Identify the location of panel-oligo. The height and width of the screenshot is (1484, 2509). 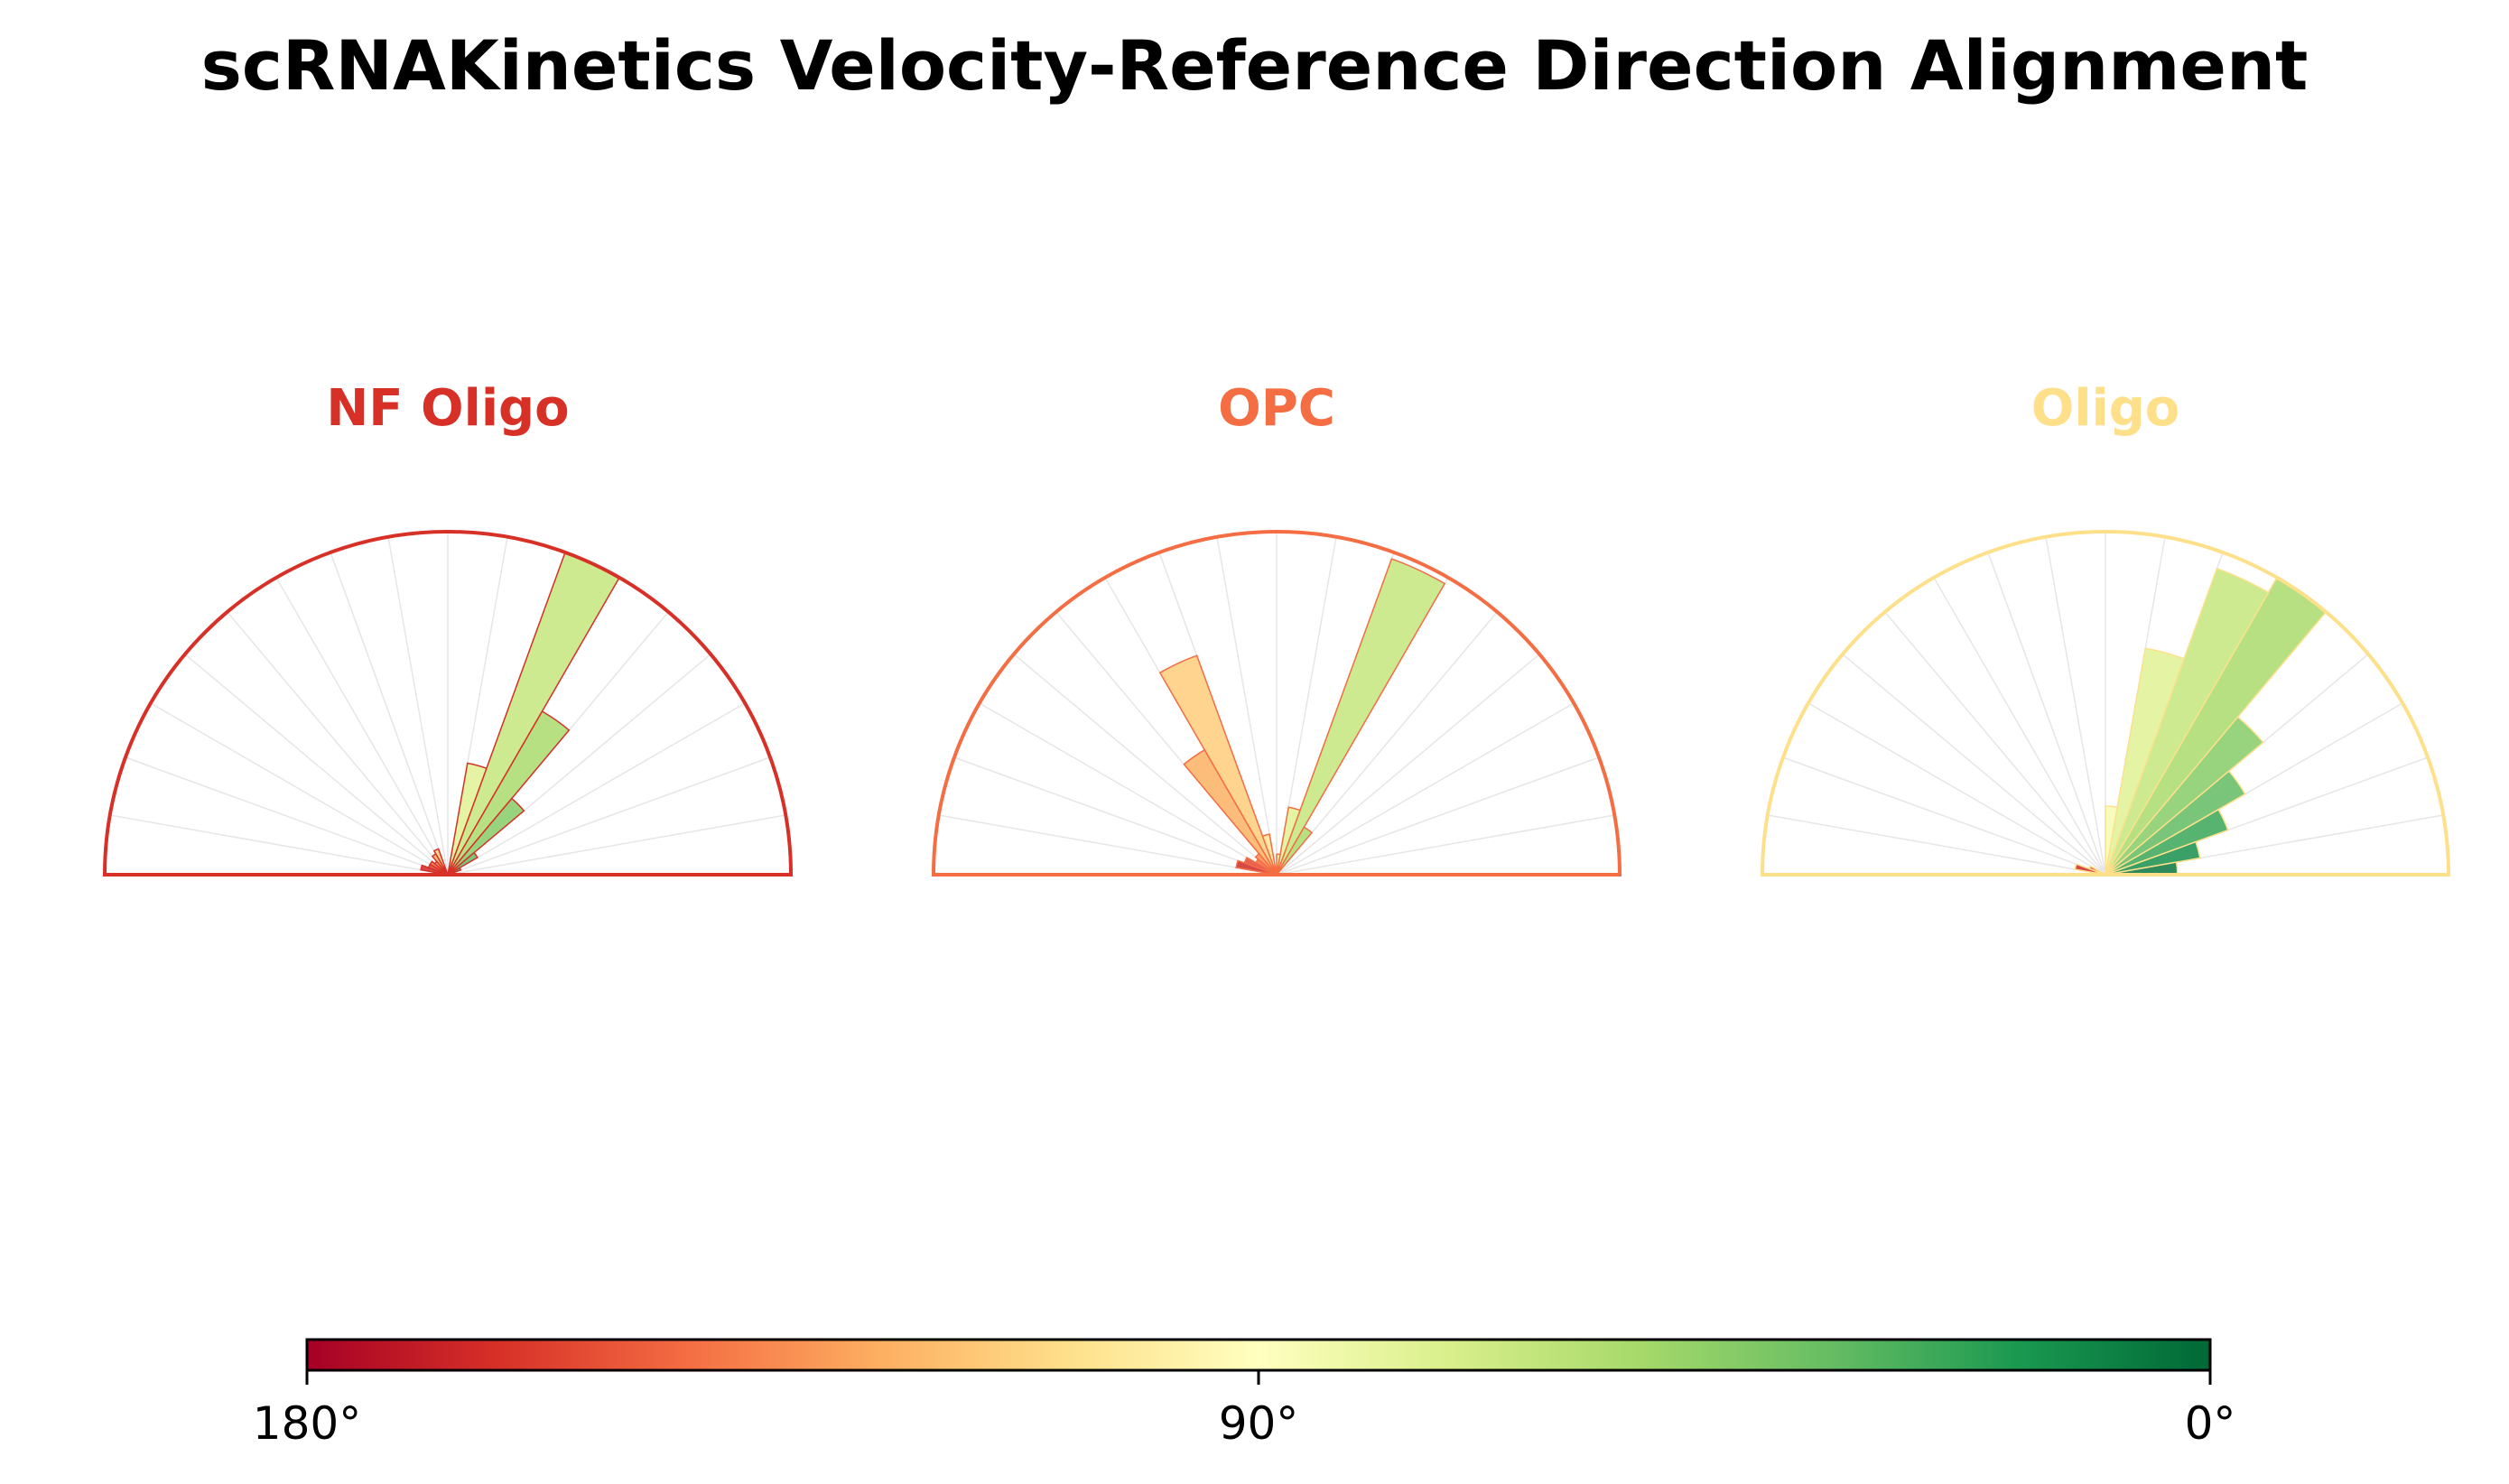
(2105, 703).